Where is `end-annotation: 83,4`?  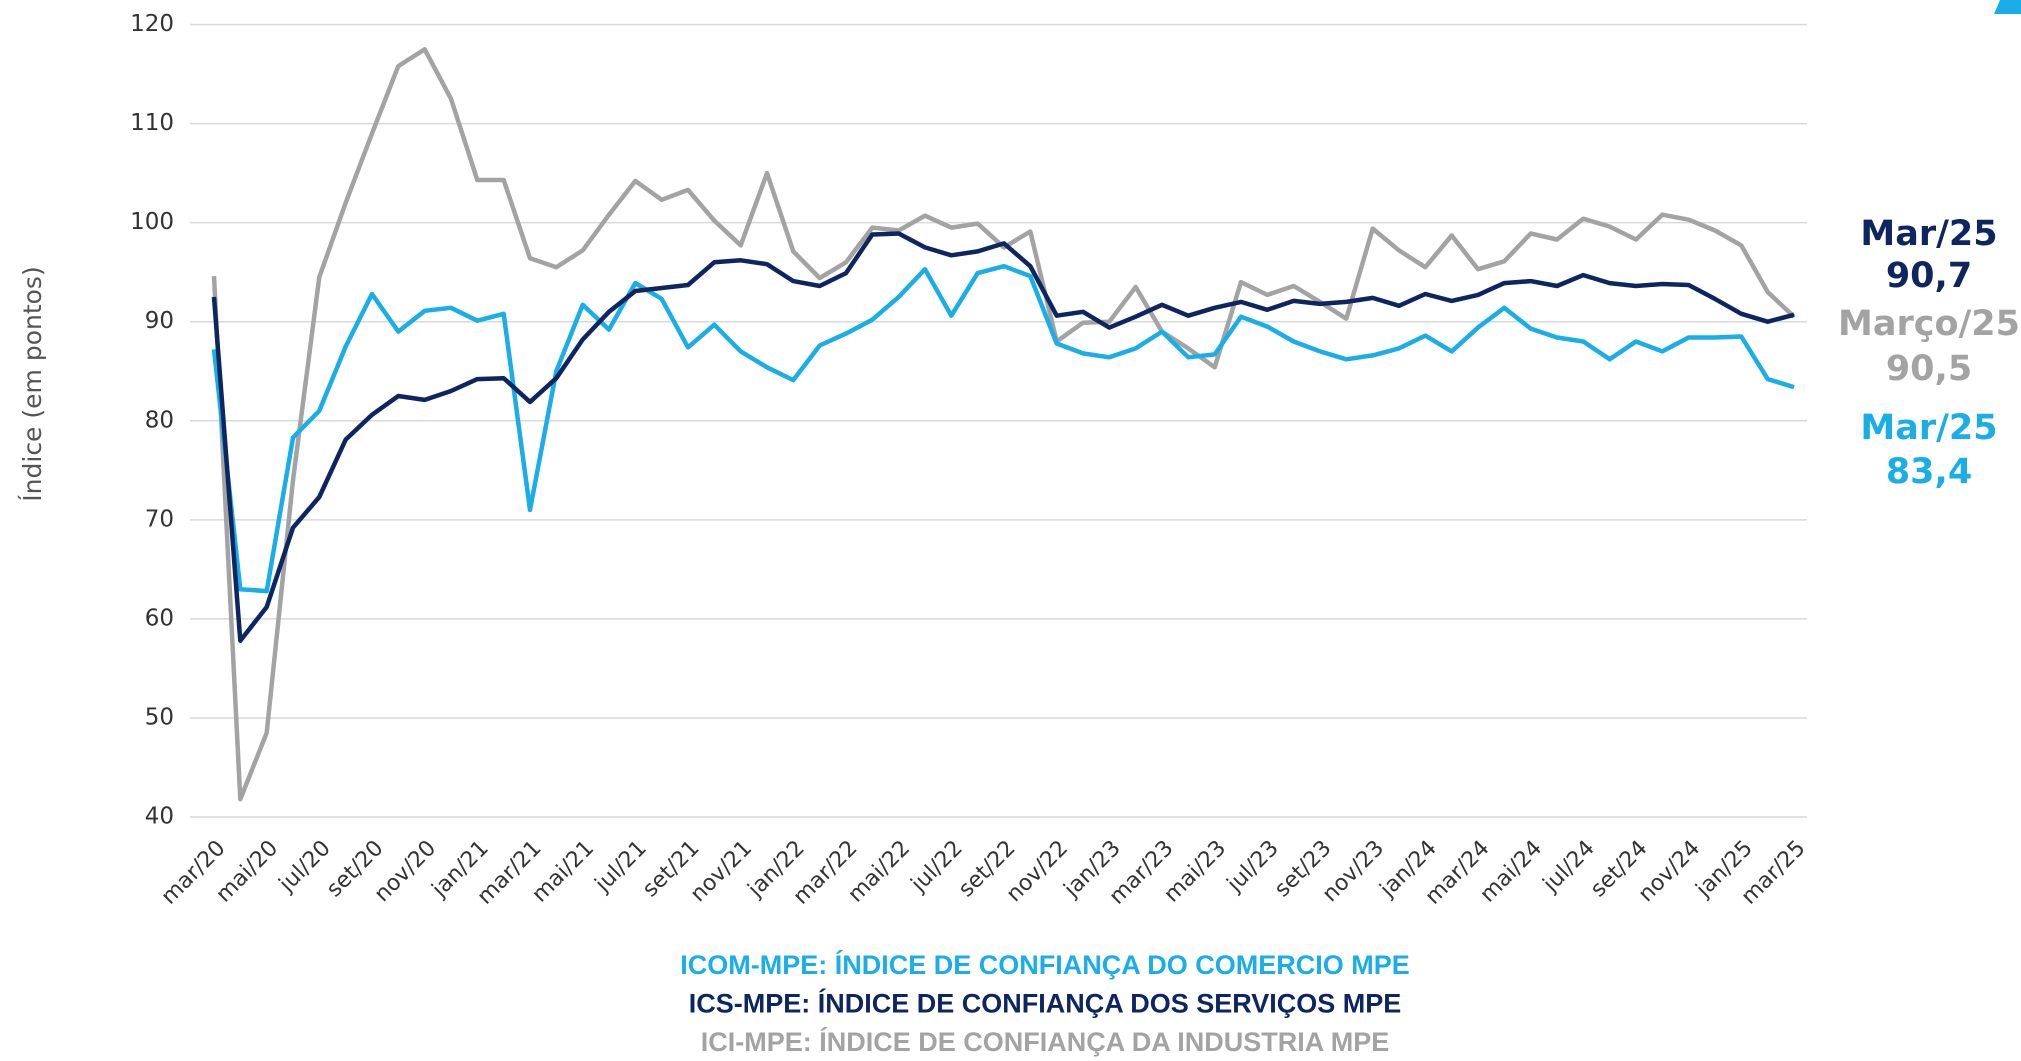
end-annotation: 83,4 is located at coordinates (1929, 472).